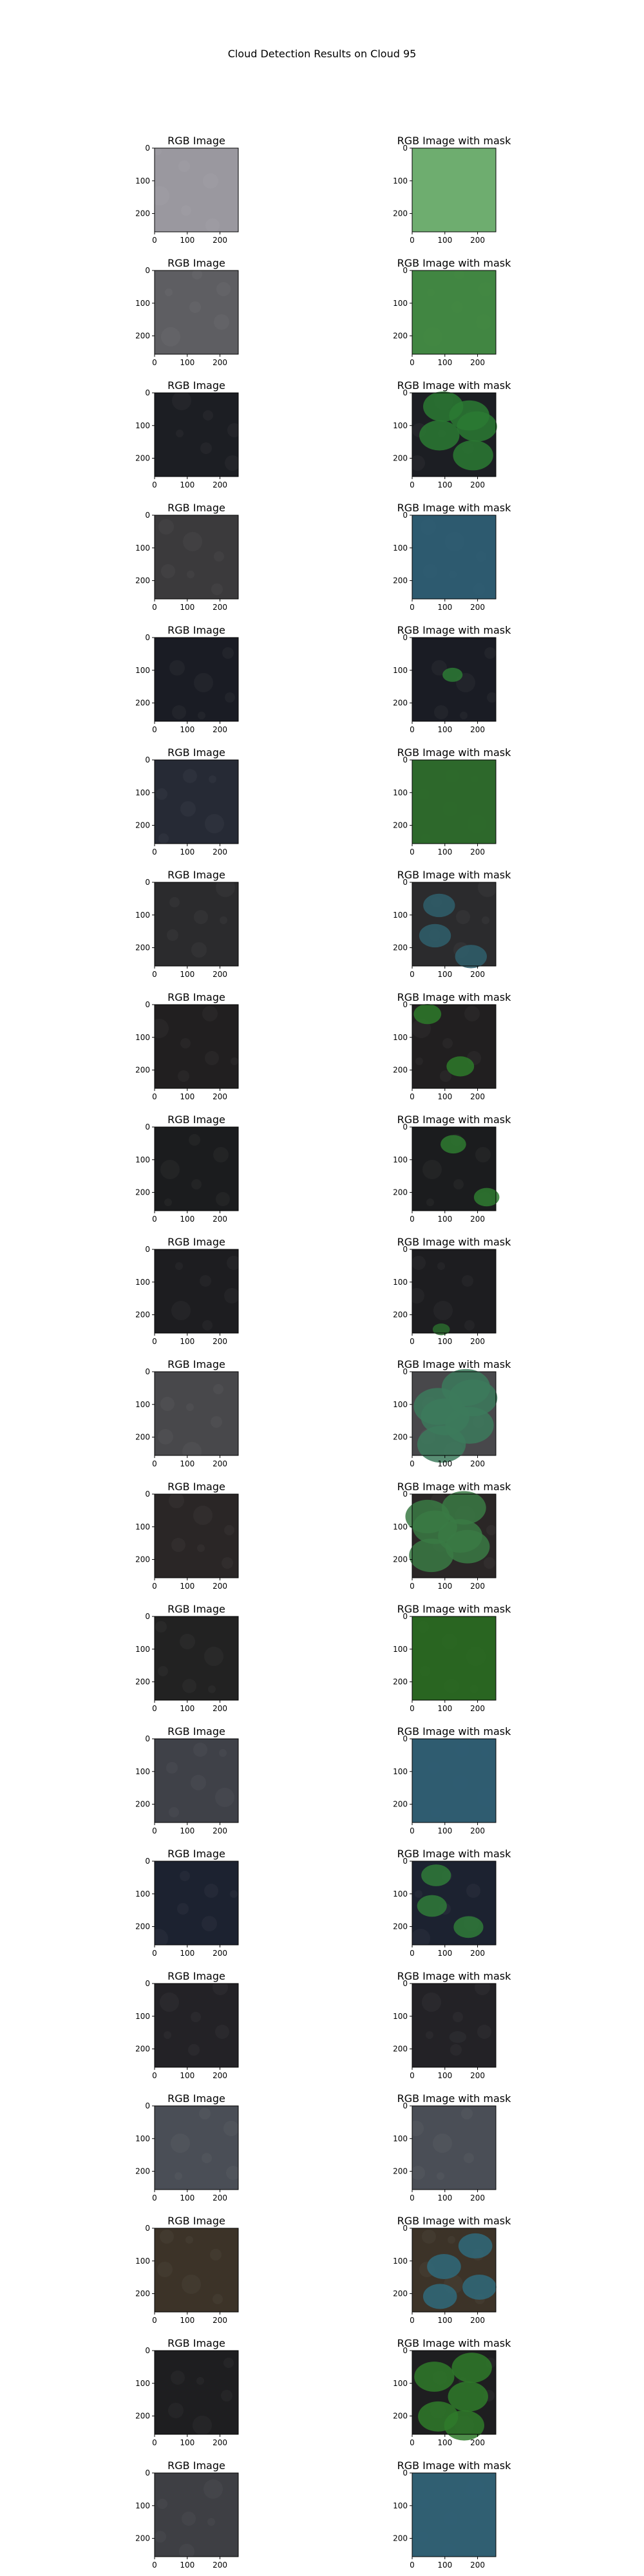  I want to click on mask-overlay, so click(454, 190).